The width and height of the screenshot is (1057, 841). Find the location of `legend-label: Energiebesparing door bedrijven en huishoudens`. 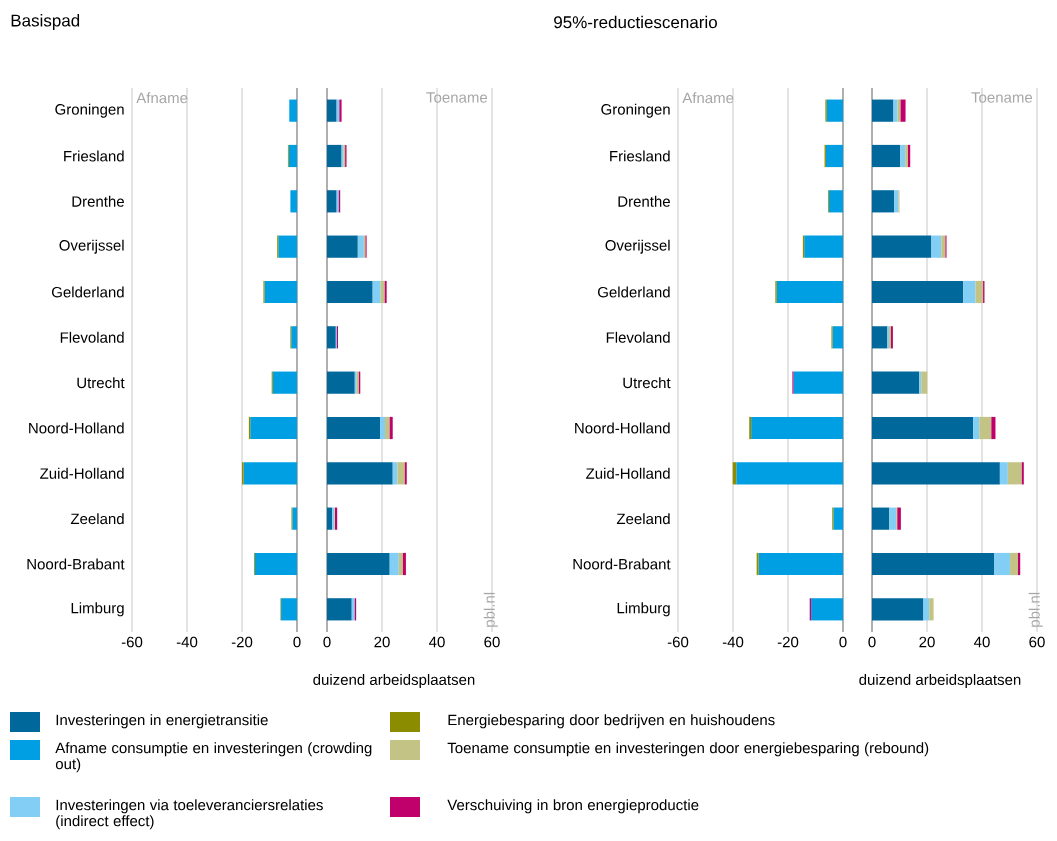

legend-label: Energiebesparing door bedrijven en huishoudens is located at coordinates (611, 721).